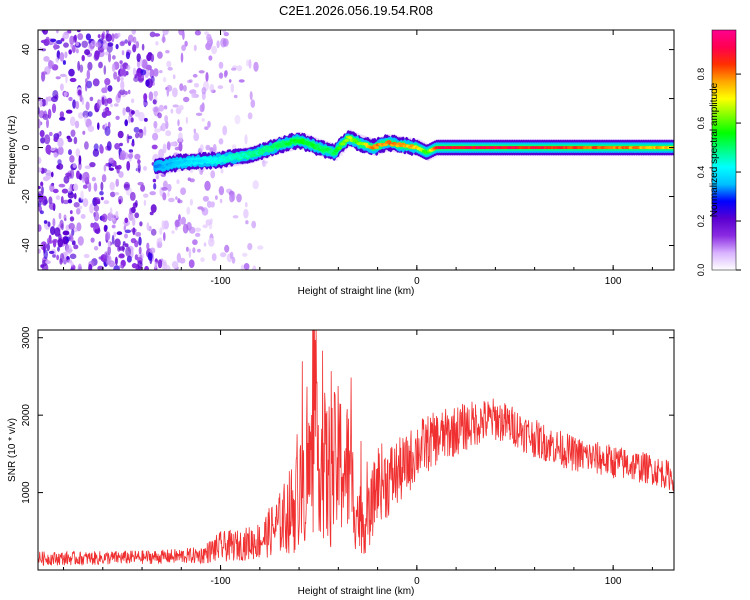  I want to click on y-tick-label: 1000, so click(26, 492).